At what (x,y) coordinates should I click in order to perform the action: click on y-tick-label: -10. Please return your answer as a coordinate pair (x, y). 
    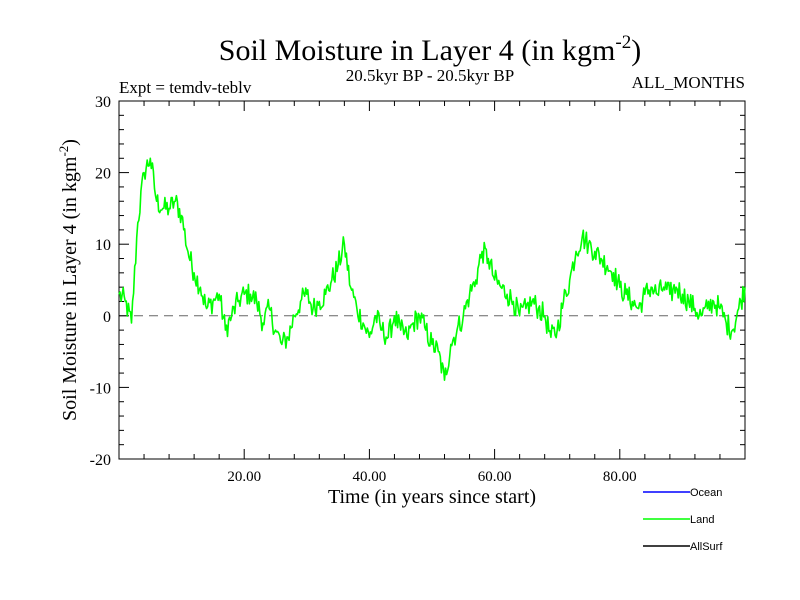
    Looking at the image, I should click on (100, 388).